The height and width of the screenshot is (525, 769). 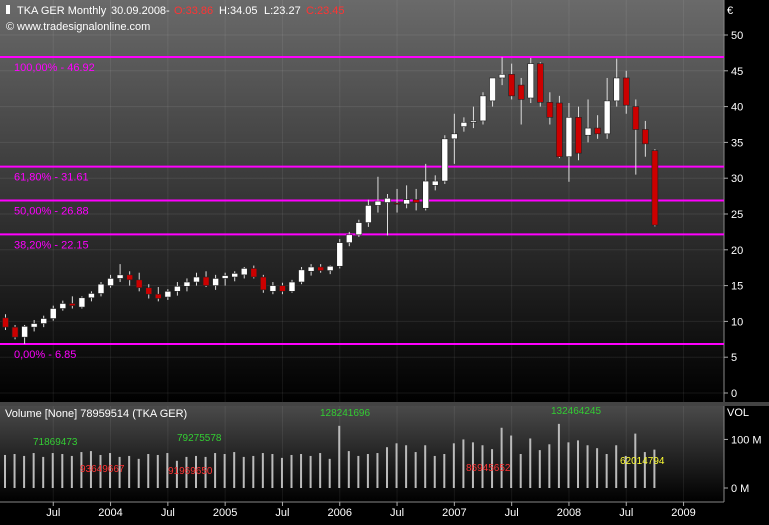 What do you see at coordinates (138, 11) in the screenshot?
I see `date-label: 30.09.2008` at bounding box center [138, 11].